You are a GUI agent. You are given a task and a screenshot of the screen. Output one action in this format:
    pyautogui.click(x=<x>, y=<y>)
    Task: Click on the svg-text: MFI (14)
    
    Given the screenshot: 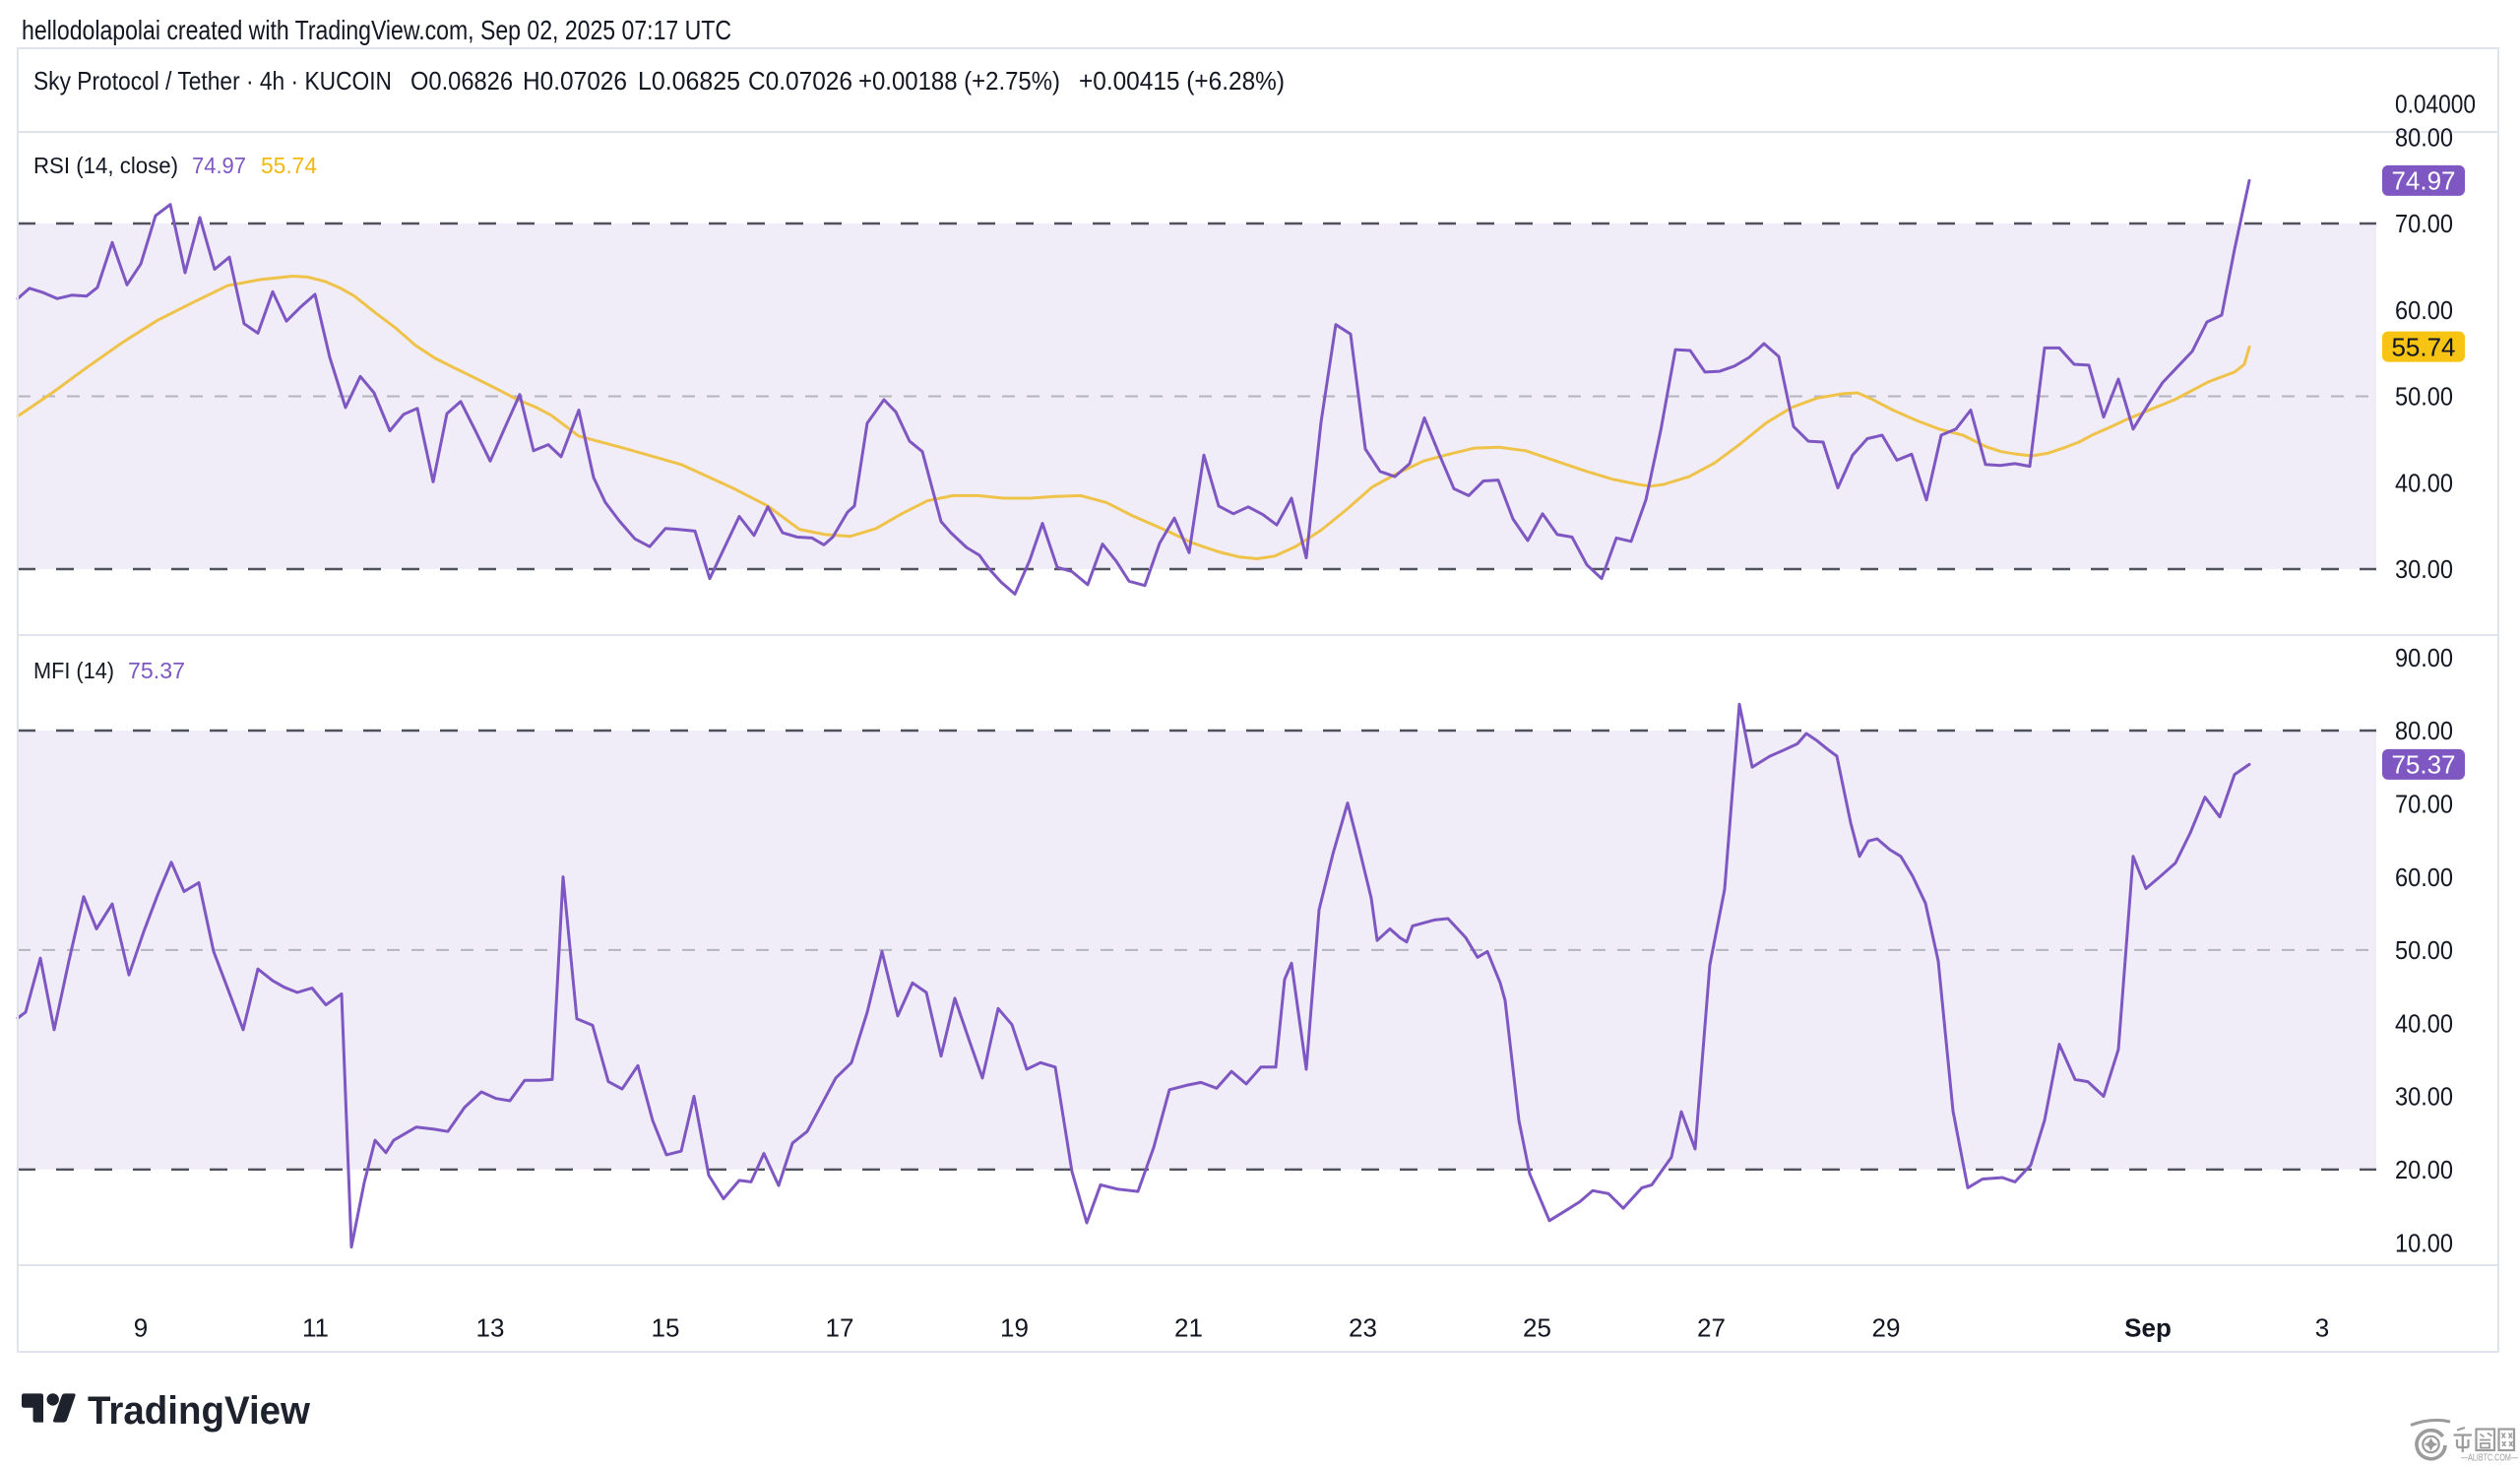 What is the action you would take?
    pyautogui.click(x=73, y=670)
    